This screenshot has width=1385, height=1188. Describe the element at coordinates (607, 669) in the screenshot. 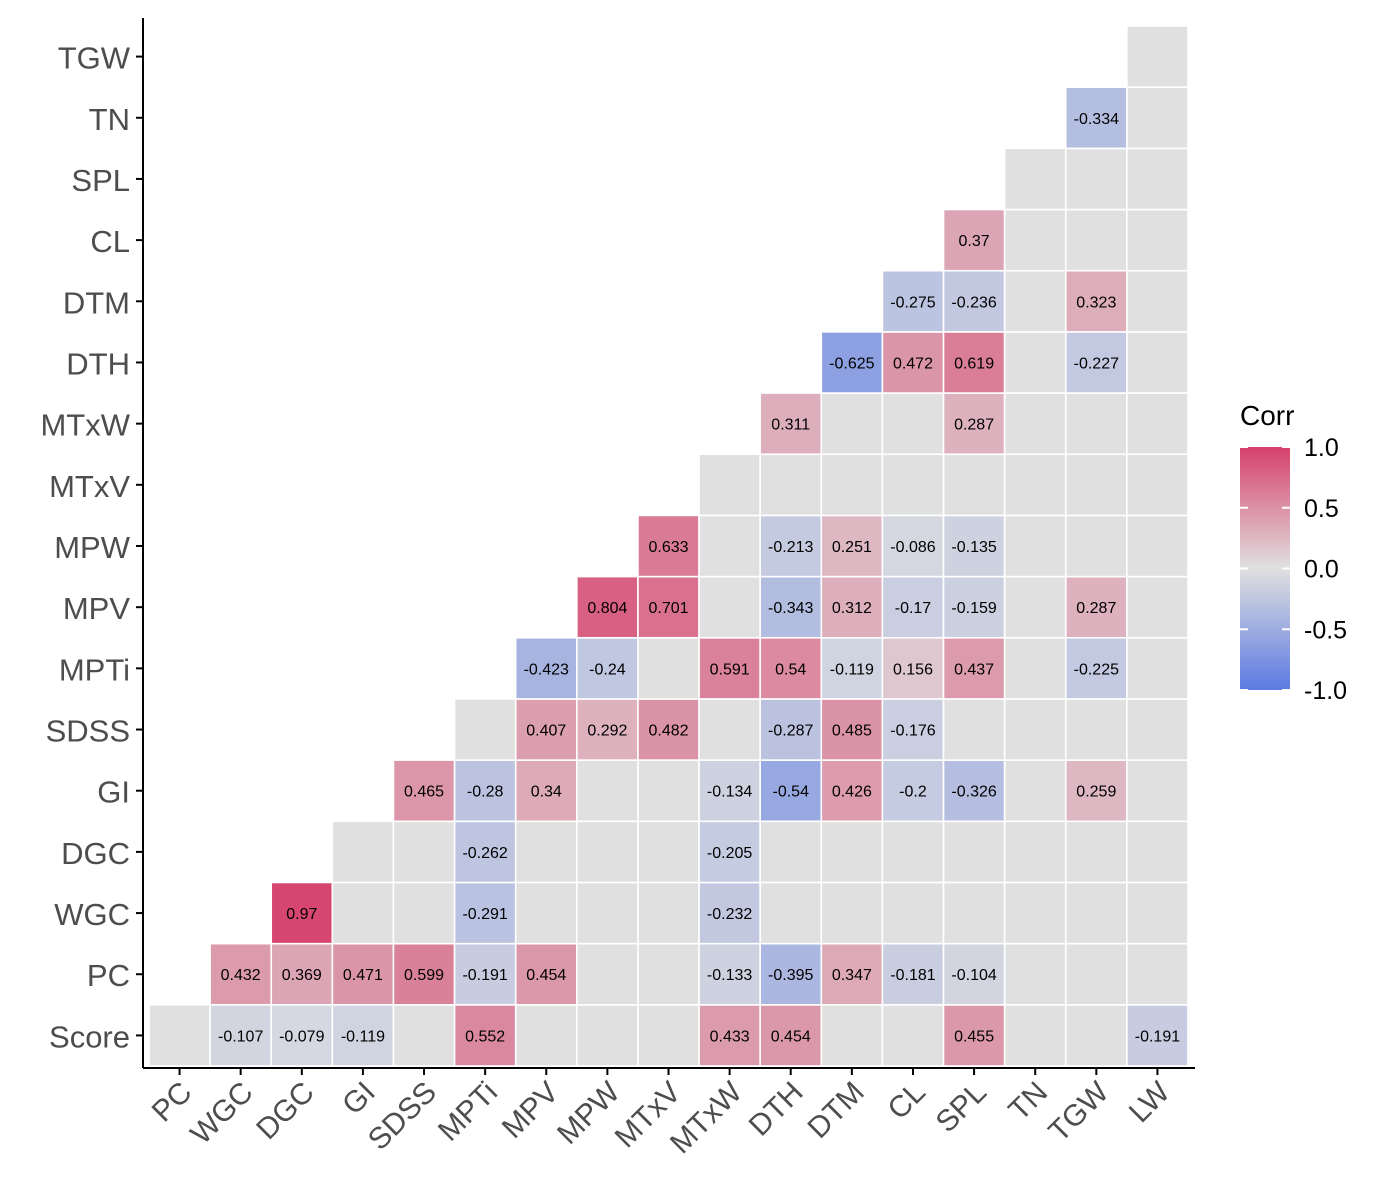

I see `cell-value-label: -0.24` at that location.